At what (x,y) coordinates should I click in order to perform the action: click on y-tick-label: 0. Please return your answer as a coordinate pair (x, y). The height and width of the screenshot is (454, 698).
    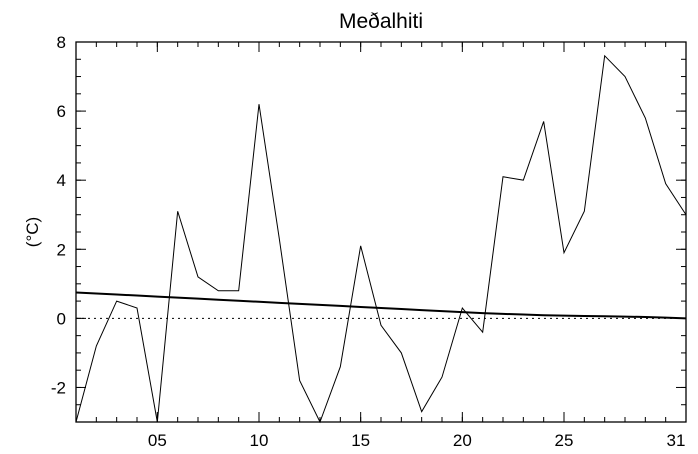
    Looking at the image, I should click on (61, 318).